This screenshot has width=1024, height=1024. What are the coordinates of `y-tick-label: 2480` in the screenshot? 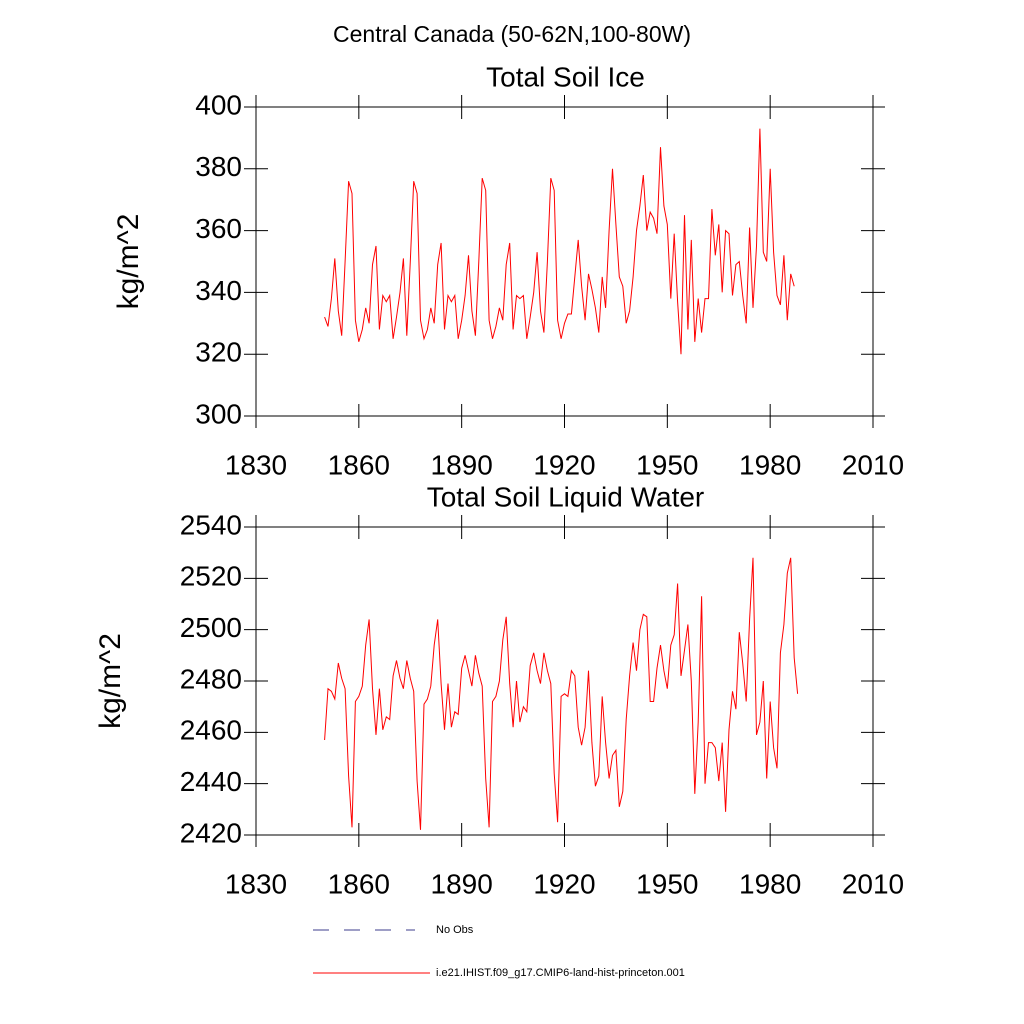 It's located at (211, 678).